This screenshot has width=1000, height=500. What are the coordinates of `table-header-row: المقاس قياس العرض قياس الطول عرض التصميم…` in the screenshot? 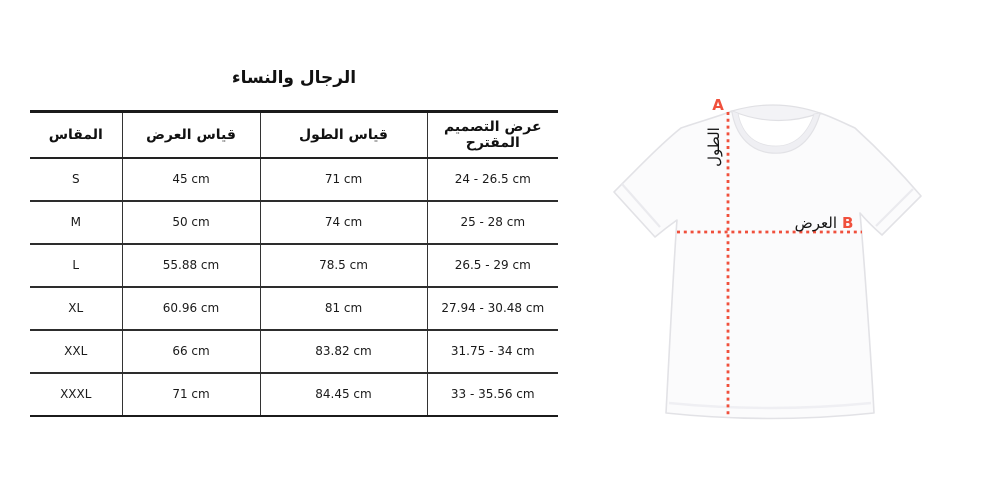 It's located at (294, 135).